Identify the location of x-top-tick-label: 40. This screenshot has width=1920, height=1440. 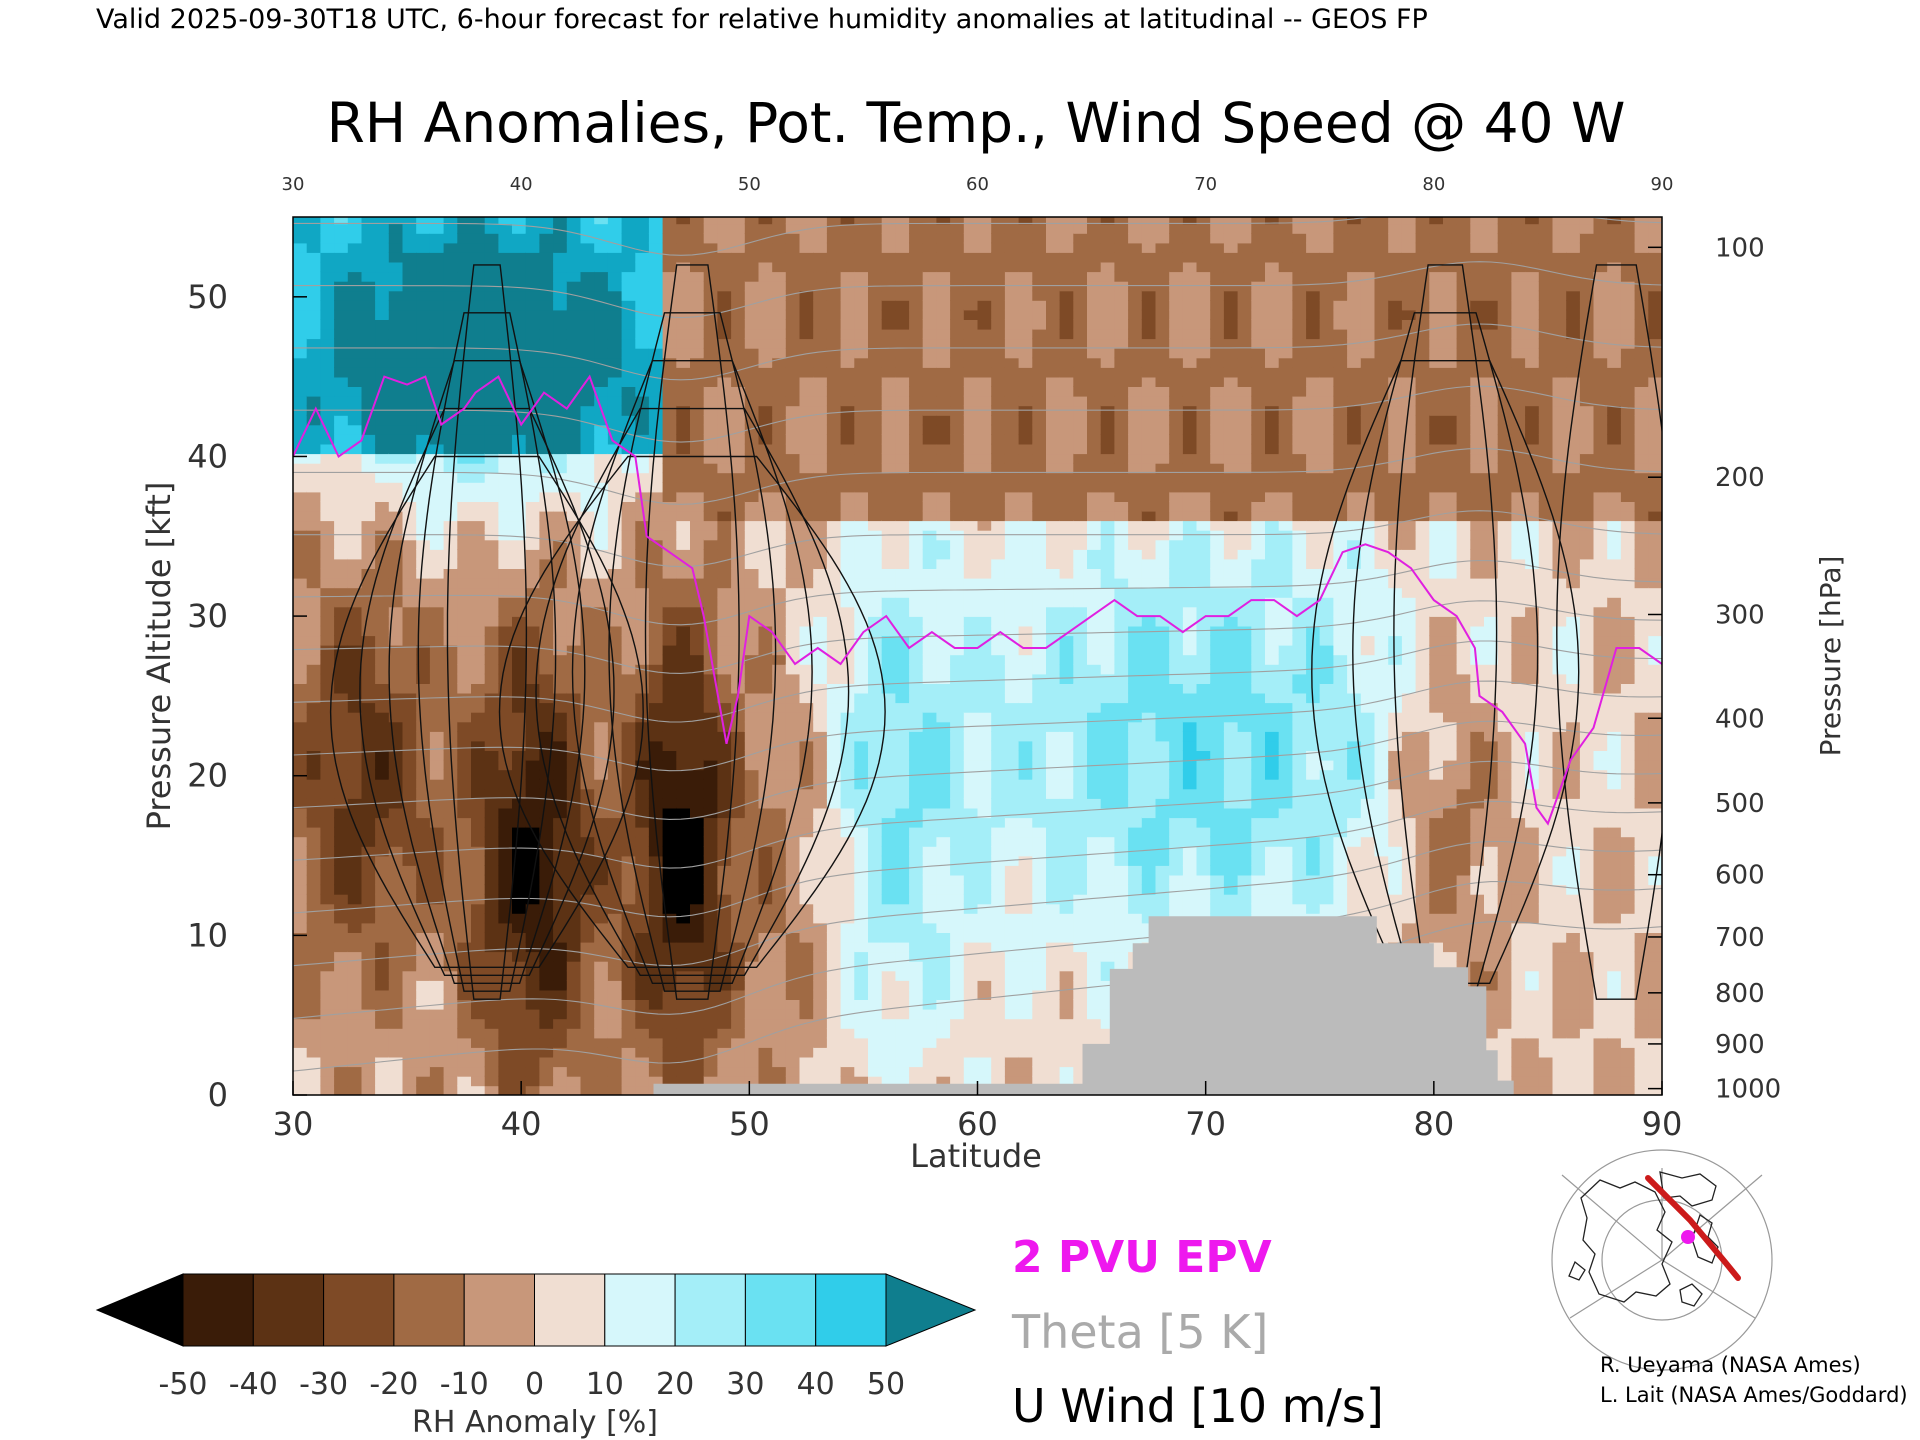
(521, 184).